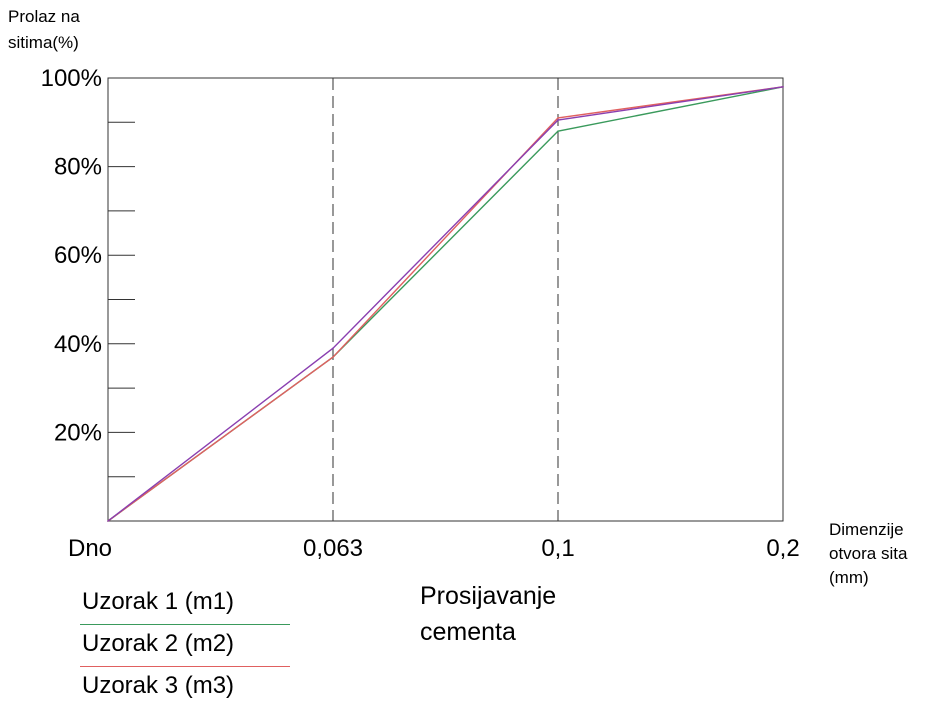  What do you see at coordinates (78, 255) in the screenshot?
I see `y-tick-label-60: 60%` at bounding box center [78, 255].